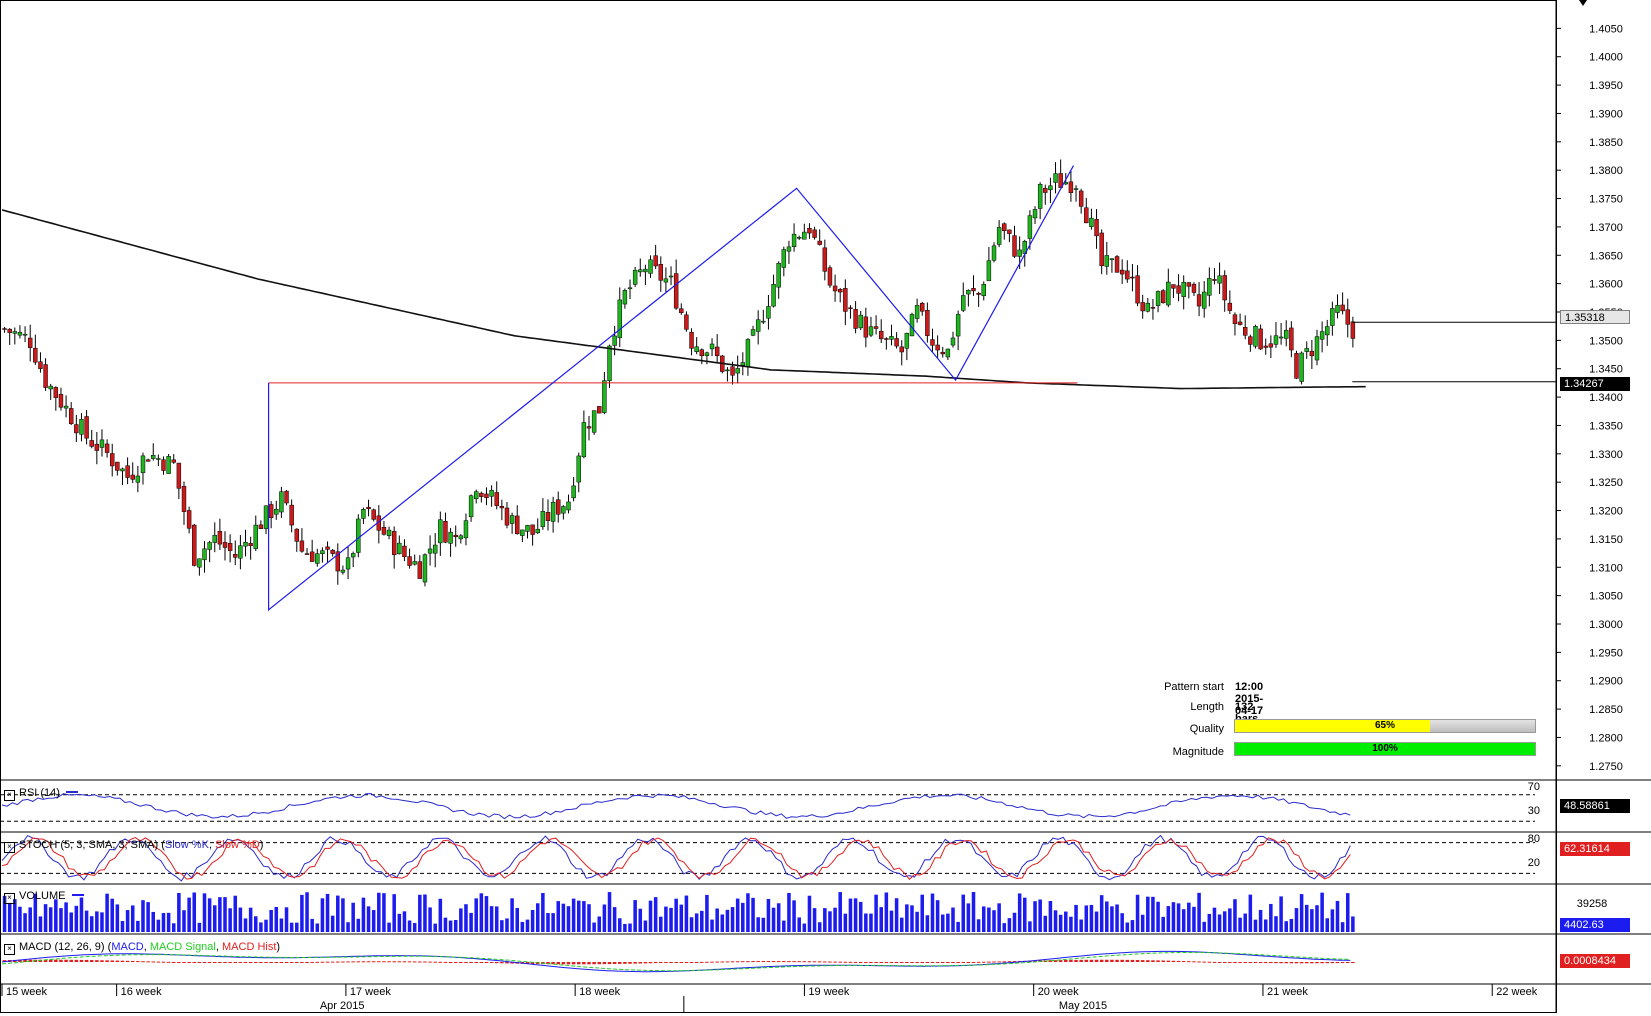  I want to click on price-tick-label: 1.2750, so click(1606, 767).